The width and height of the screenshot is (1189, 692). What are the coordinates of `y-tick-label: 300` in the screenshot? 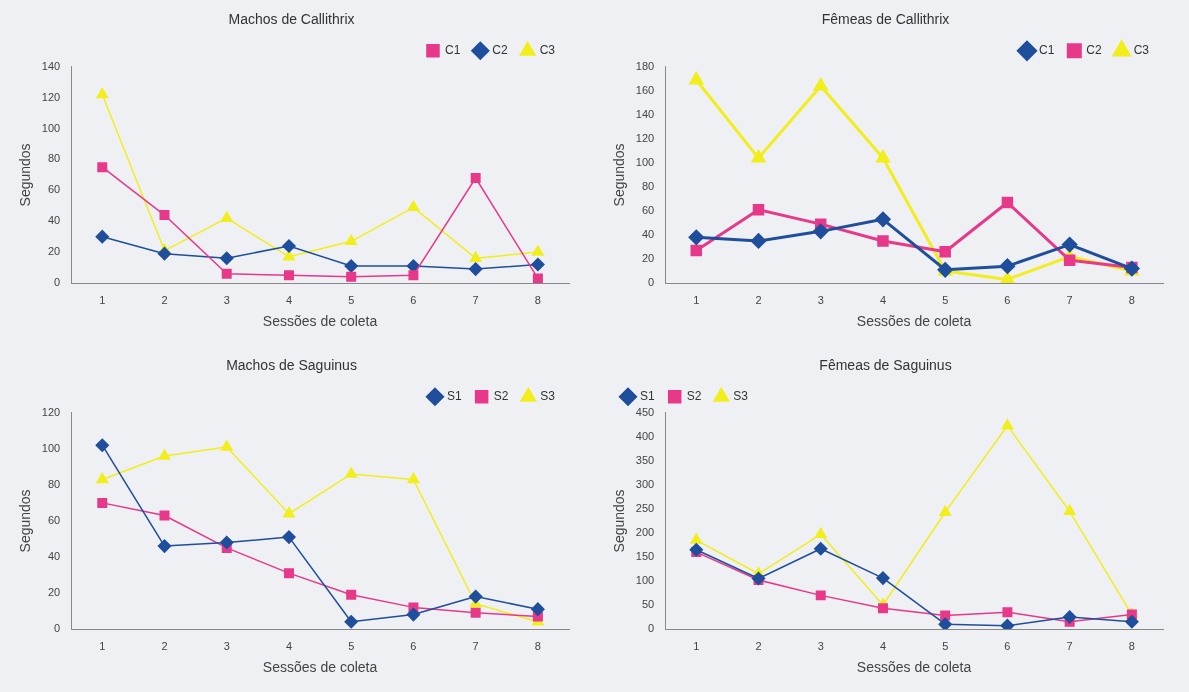 It's located at (645, 483).